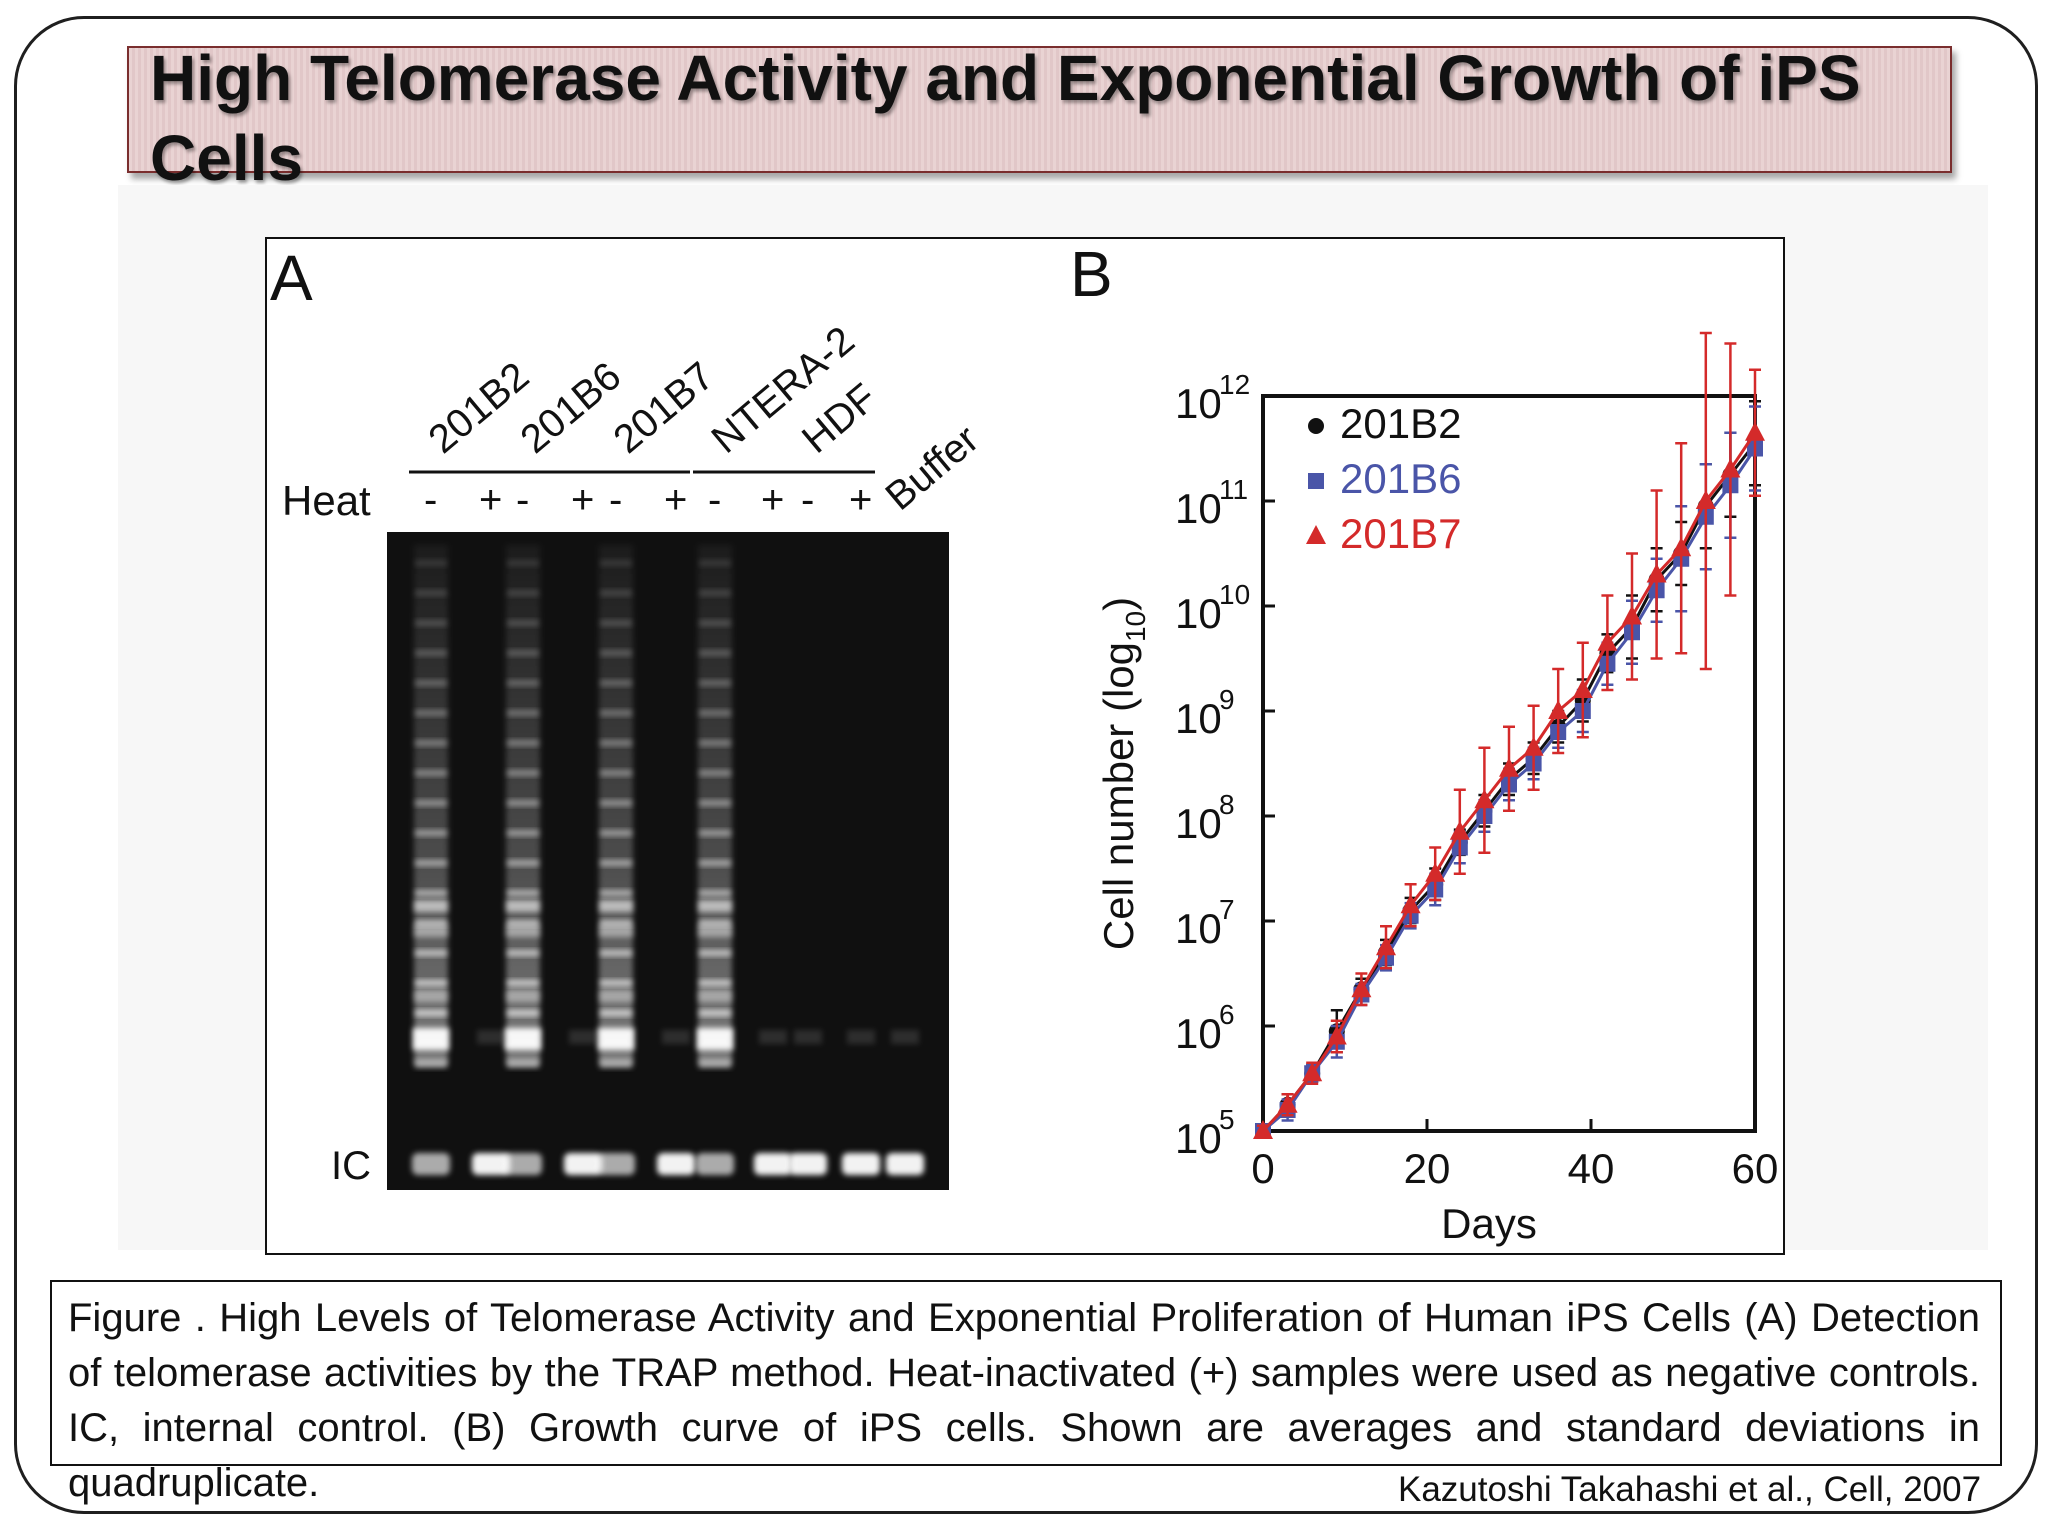  What do you see at coordinates (1427, 1168) in the screenshot?
I see `x-tick-label: 20` at bounding box center [1427, 1168].